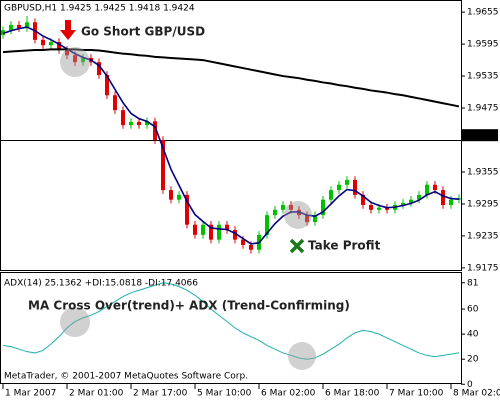  I want to click on x-tick-label: 6 Mar 02:00, so click(288, 394).